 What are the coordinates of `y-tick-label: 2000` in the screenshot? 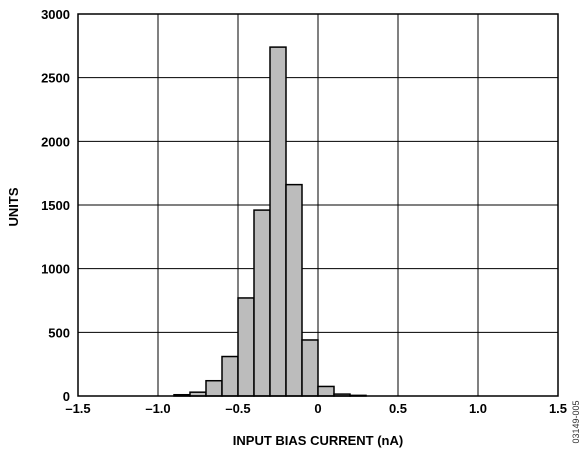 It's located at (55, 141).